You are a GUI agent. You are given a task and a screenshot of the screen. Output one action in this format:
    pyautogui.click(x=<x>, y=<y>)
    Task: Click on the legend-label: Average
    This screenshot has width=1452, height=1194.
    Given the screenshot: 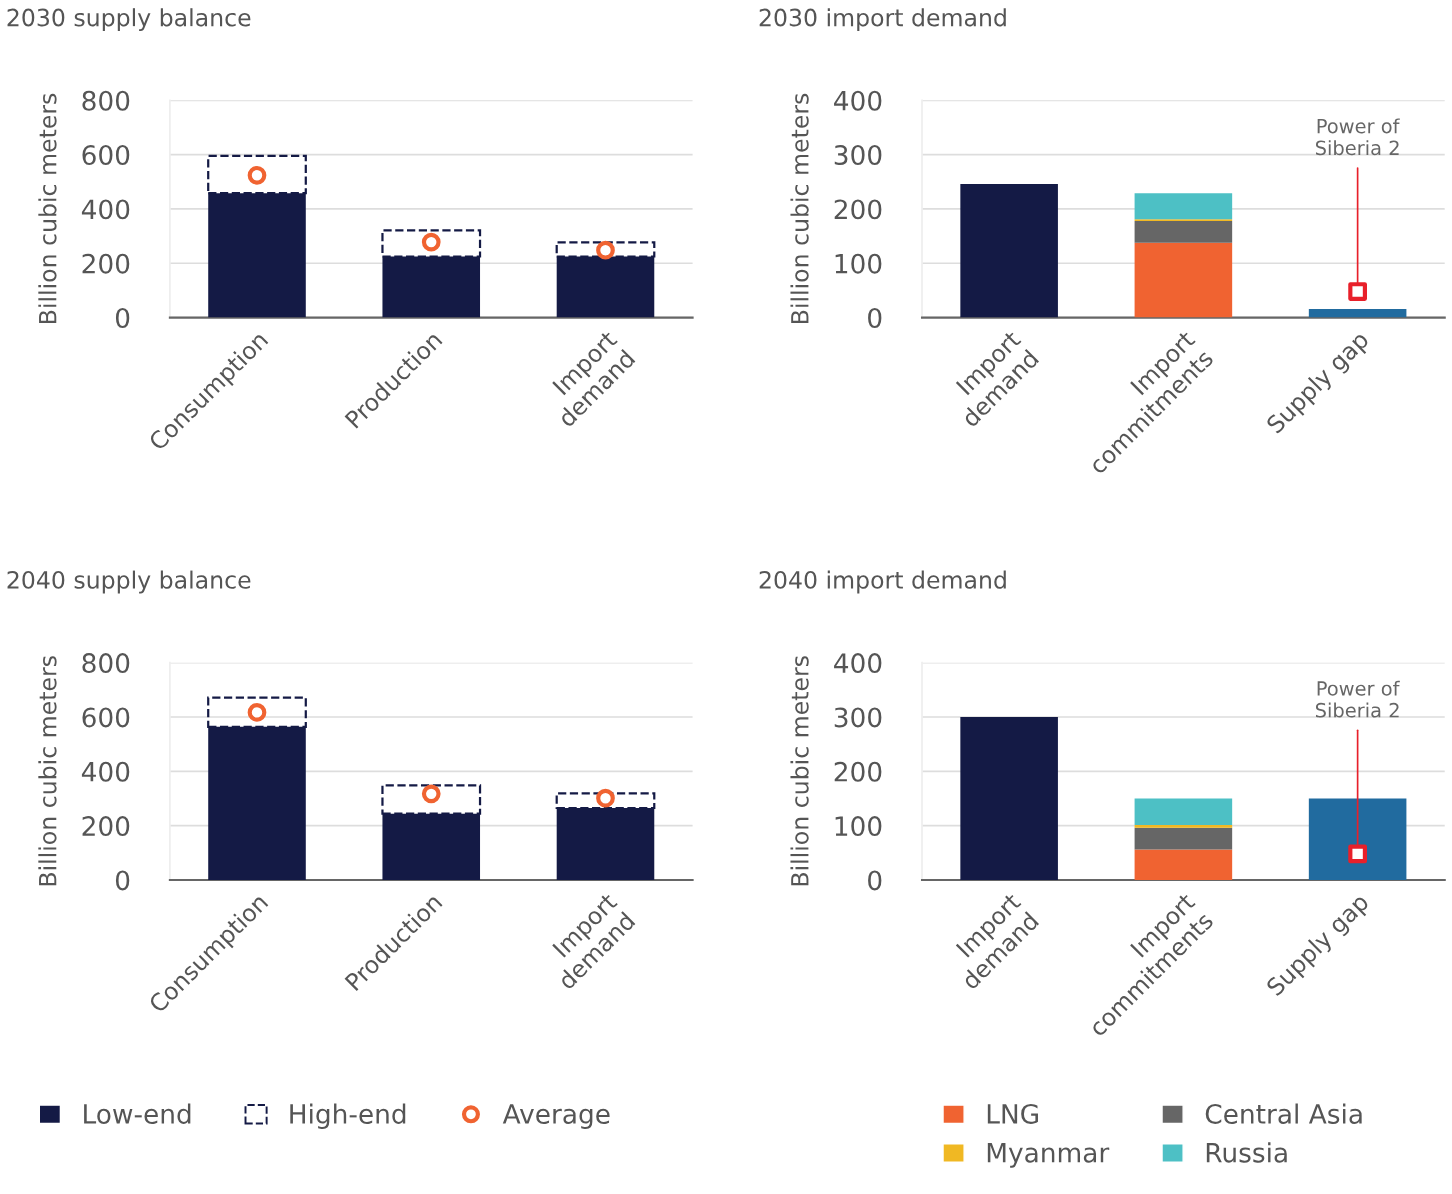 What is the action you would take?
    pyautogui.click(x=556, y=1117)
    